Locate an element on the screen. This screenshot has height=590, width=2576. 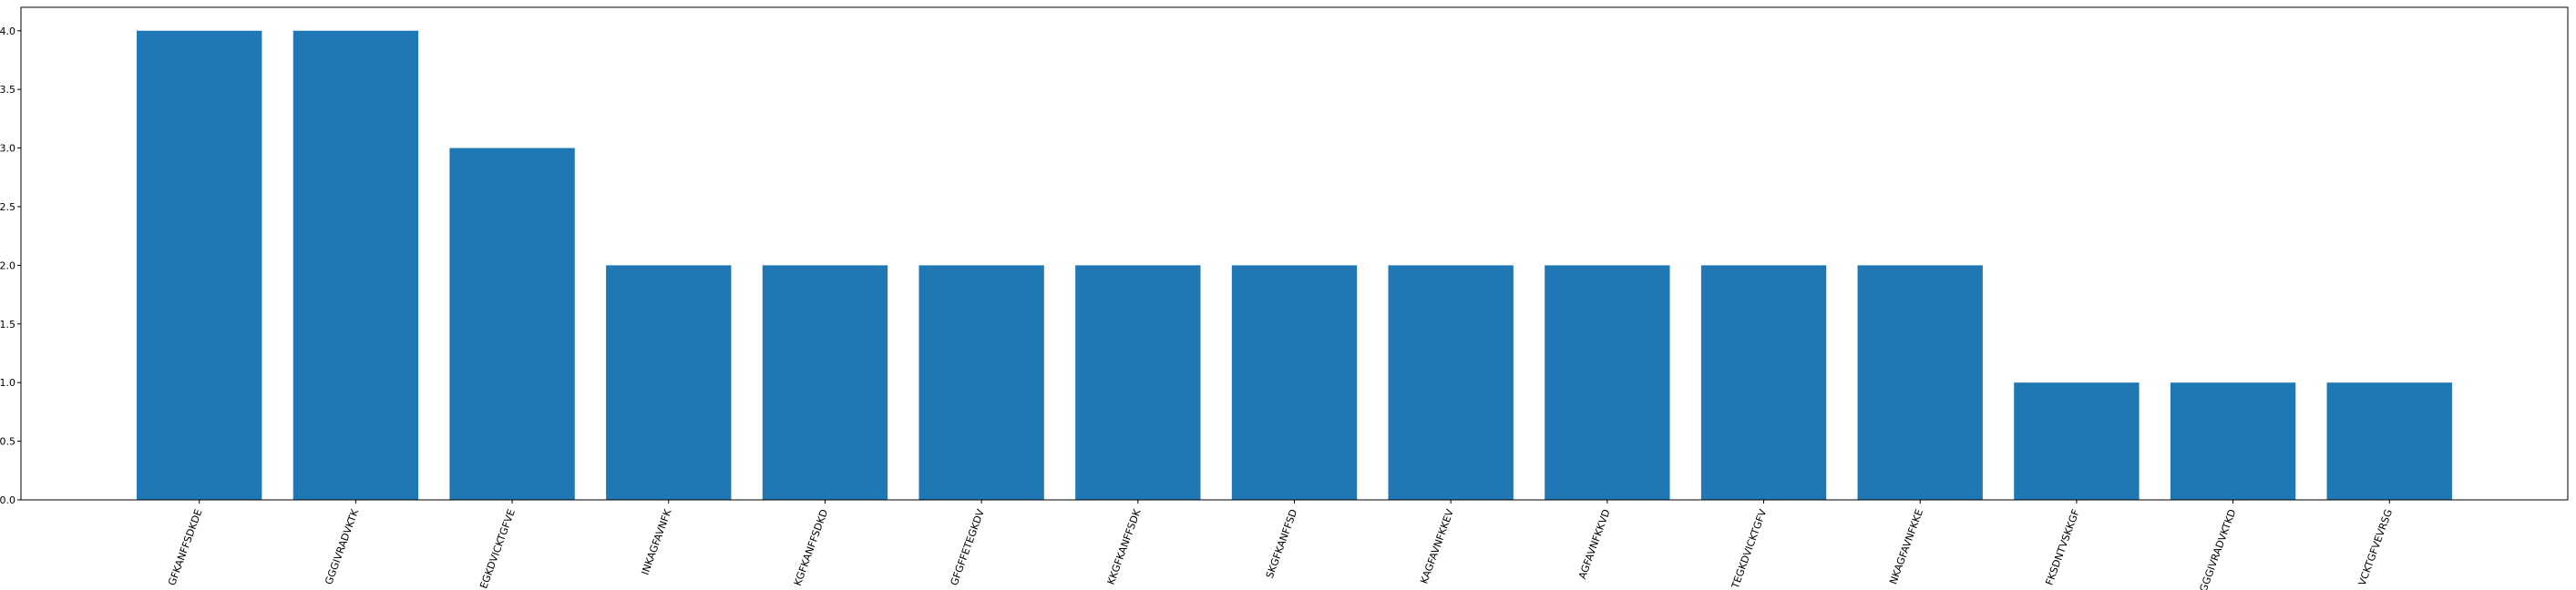
y-tick-label: 3.5 is located at coordinates (8, 90).